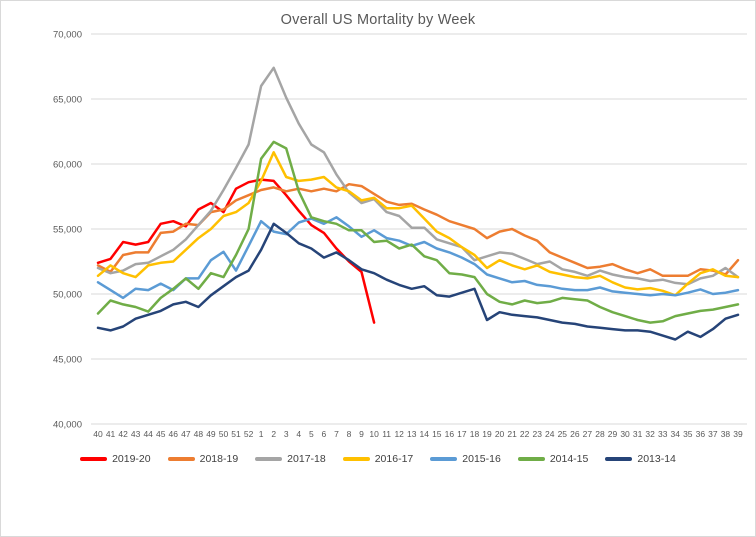 This screenshot has height=537, width=756. I want to click on legend-item-2013-14: 2013-14, so click(640, 459).